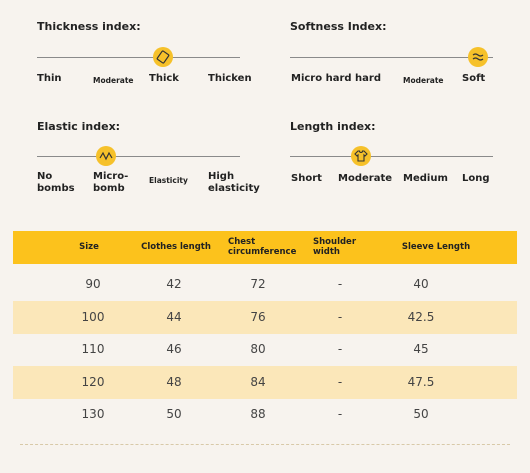  Describe the element at coordinates (421, 349) in the screenshot. I see `table-cell: 45` at that location.